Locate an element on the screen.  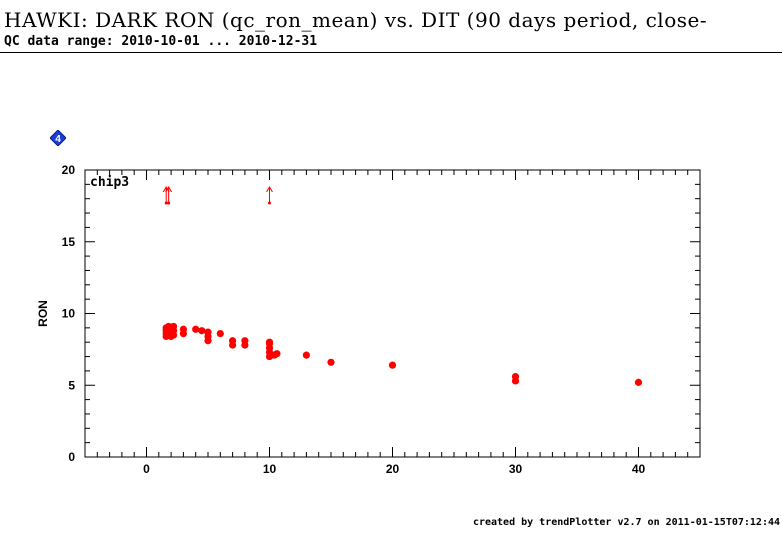
x-tick-label: 0 is located at coordinates (146, 469).